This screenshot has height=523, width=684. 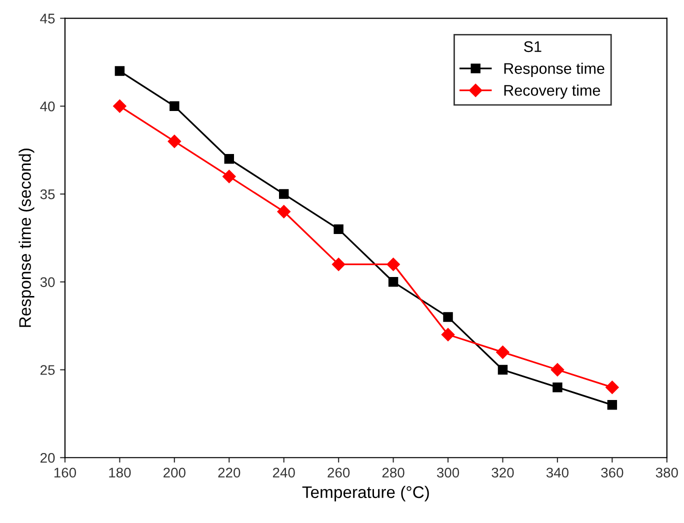 I want to click on y-tick-label: 45, so click(x=47, y=19).